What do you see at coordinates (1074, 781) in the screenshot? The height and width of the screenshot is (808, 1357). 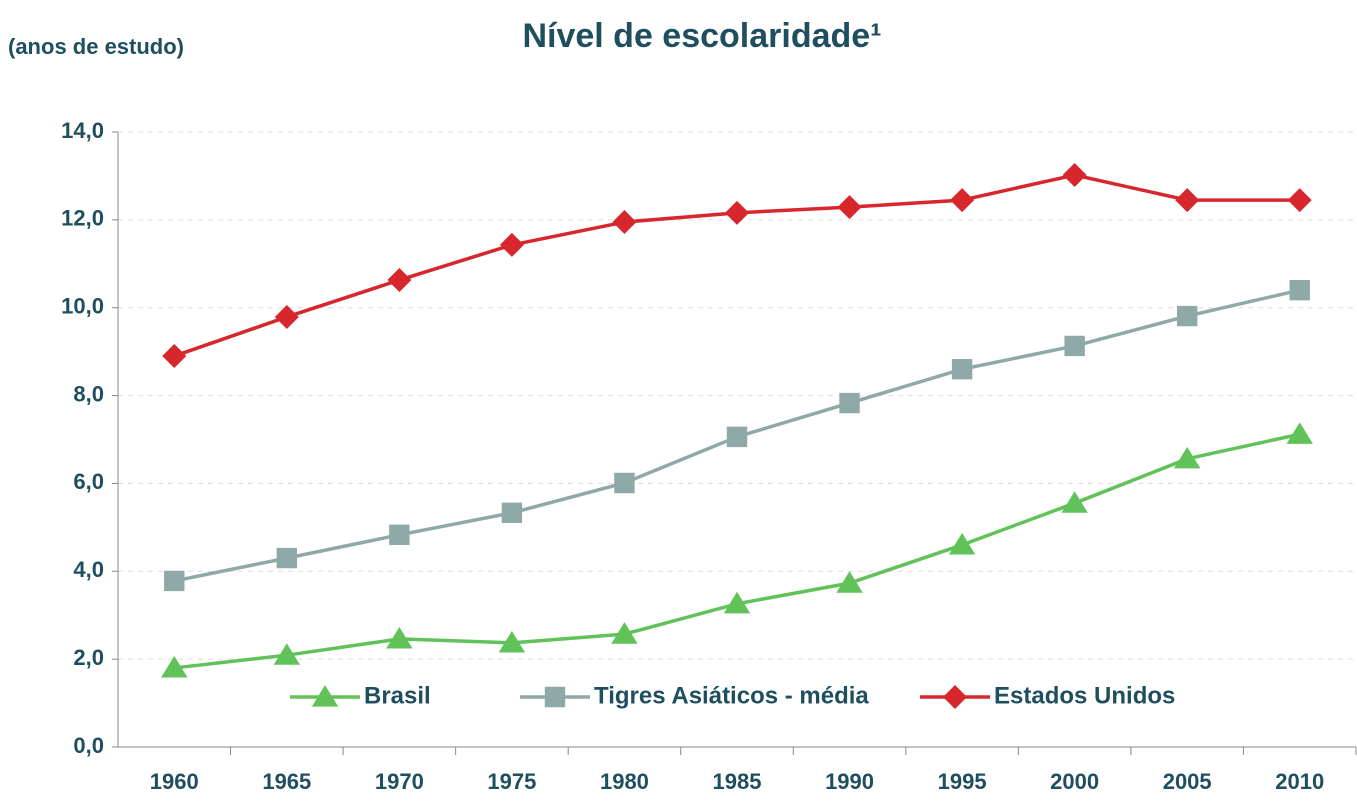 I see `x-tick-label: 2000` at bounding box center [1074, 781].